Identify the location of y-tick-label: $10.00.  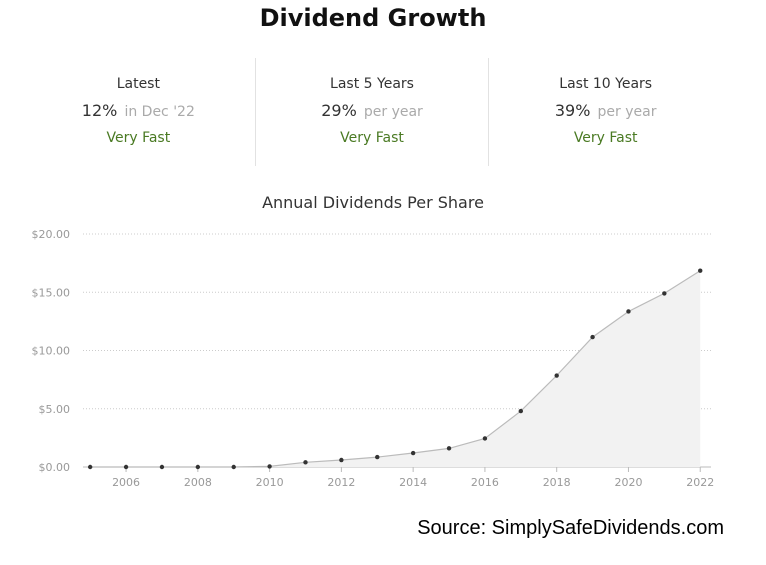
(51, 351).